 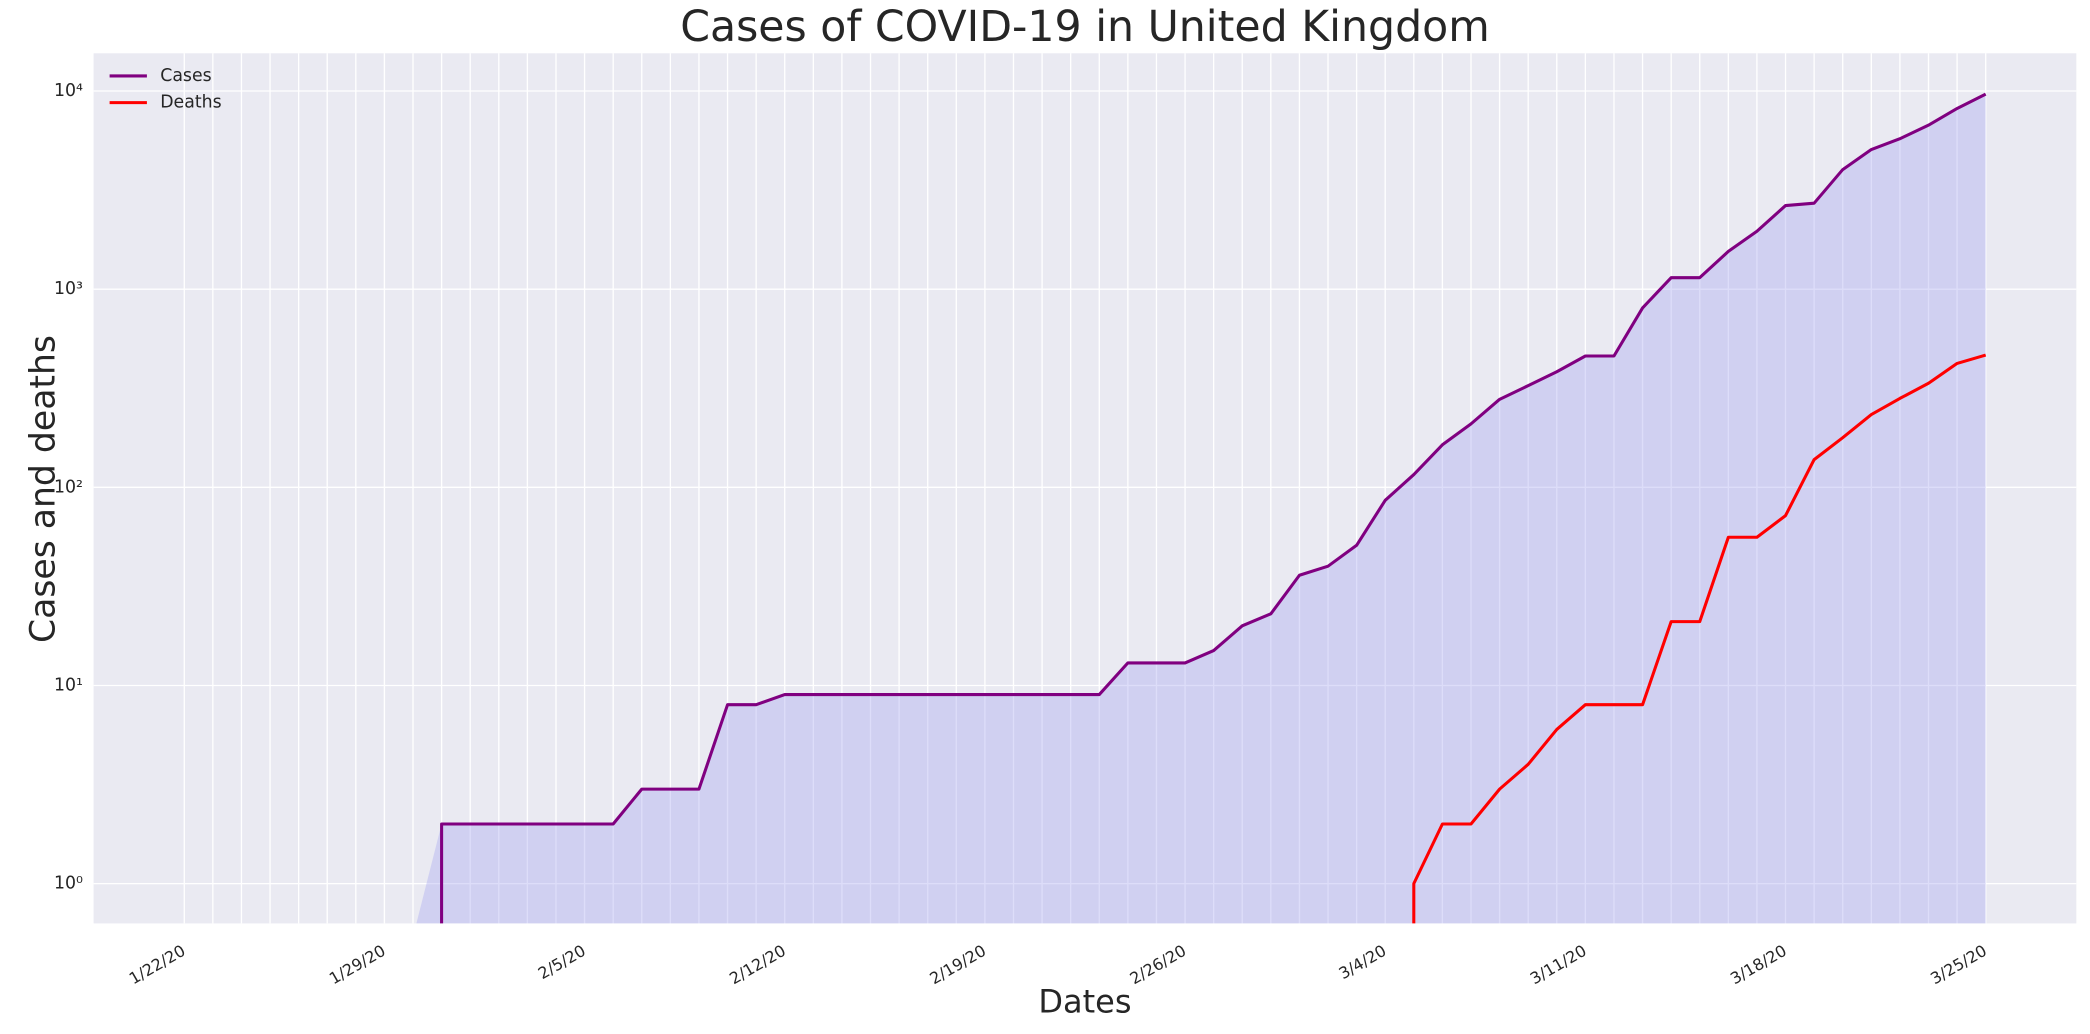 What do you see at coordinates (68, 685) in the screenshot?
I see `y-tick-label: 10¹` at bounding box center [68, 685].